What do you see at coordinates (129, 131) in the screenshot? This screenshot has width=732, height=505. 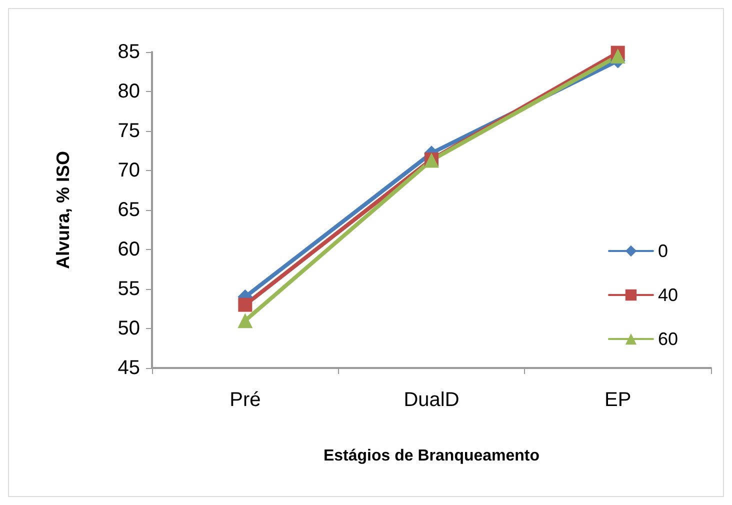 I see `y-tick-label: 75` at bounding box center [129, 131].